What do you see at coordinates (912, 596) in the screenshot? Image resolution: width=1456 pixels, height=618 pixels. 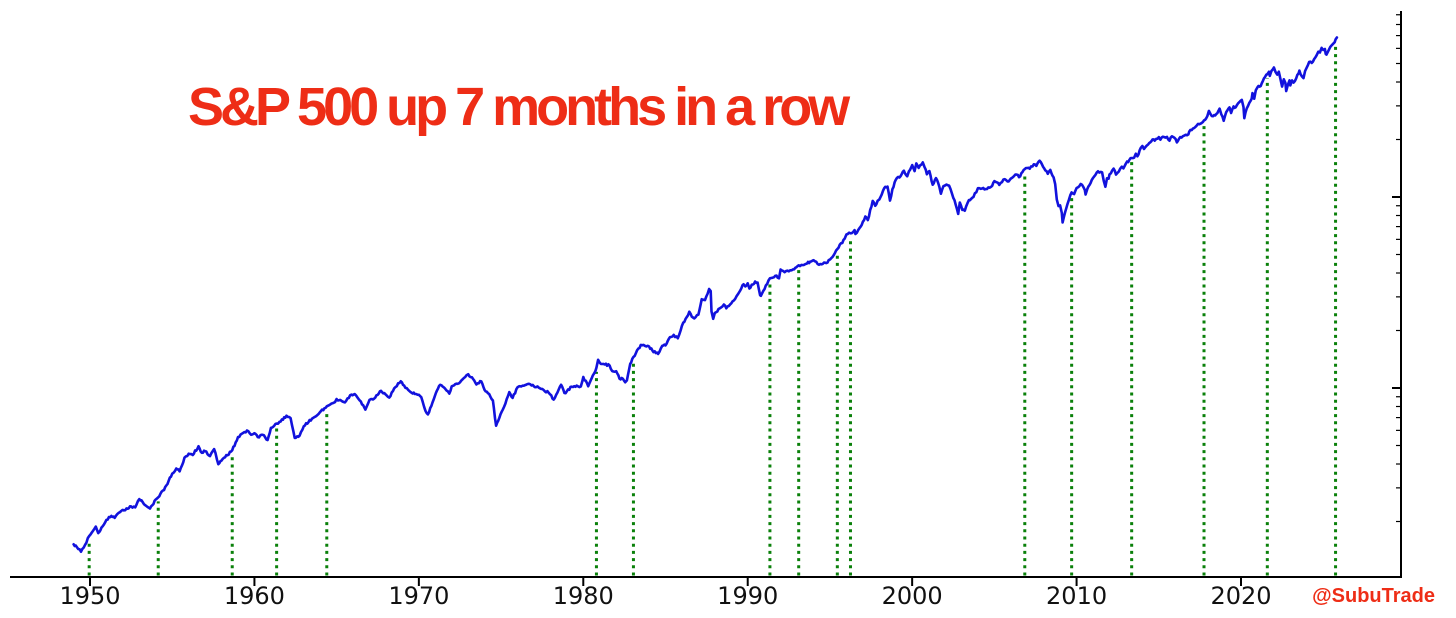 I see `x-axis-tick-label-2000: 2000` at bounding box center [912, 596].